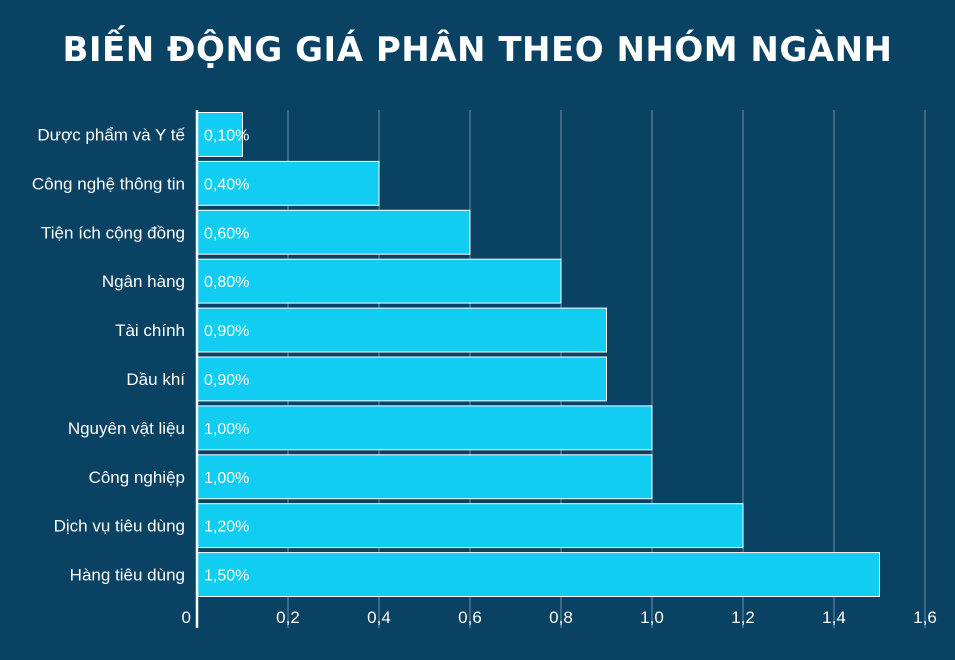 Image resolution: width=955 pixels, height=660 pixels. I want to click on x-tick-label: 1,6, so click(925, 617).